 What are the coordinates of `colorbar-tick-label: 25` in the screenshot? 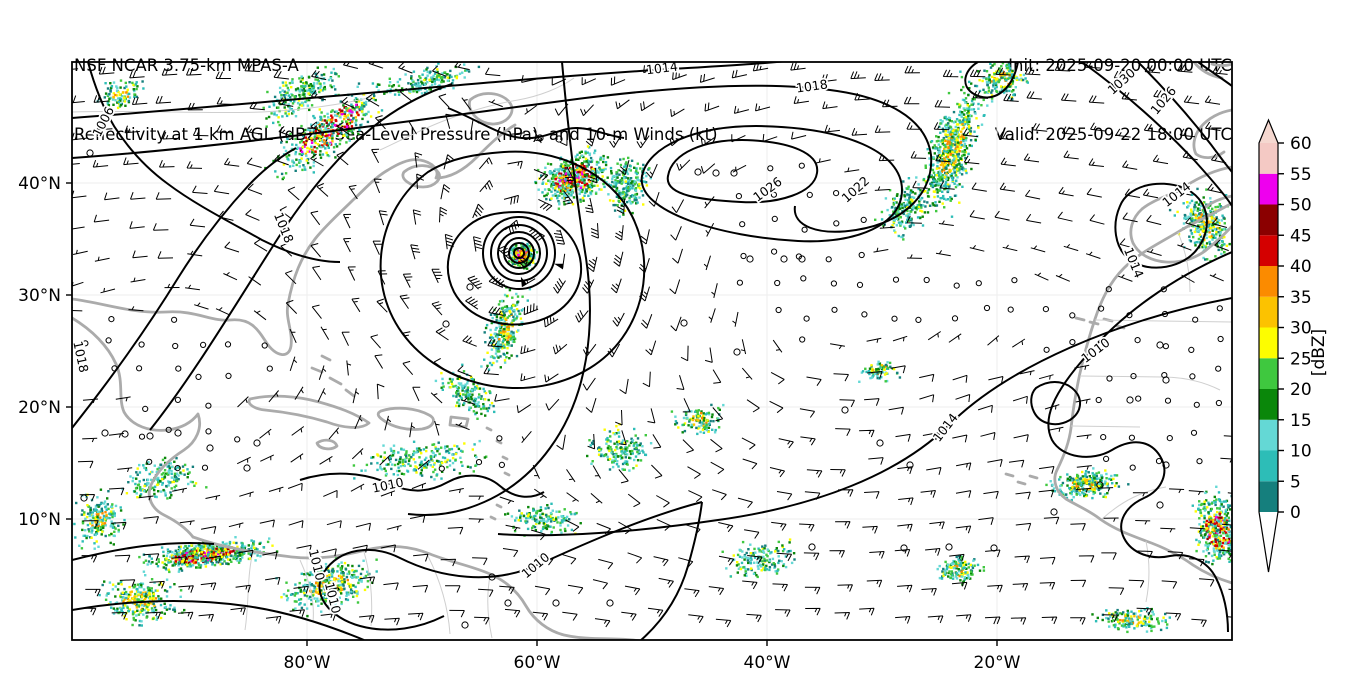 It's located at (1301, 359).